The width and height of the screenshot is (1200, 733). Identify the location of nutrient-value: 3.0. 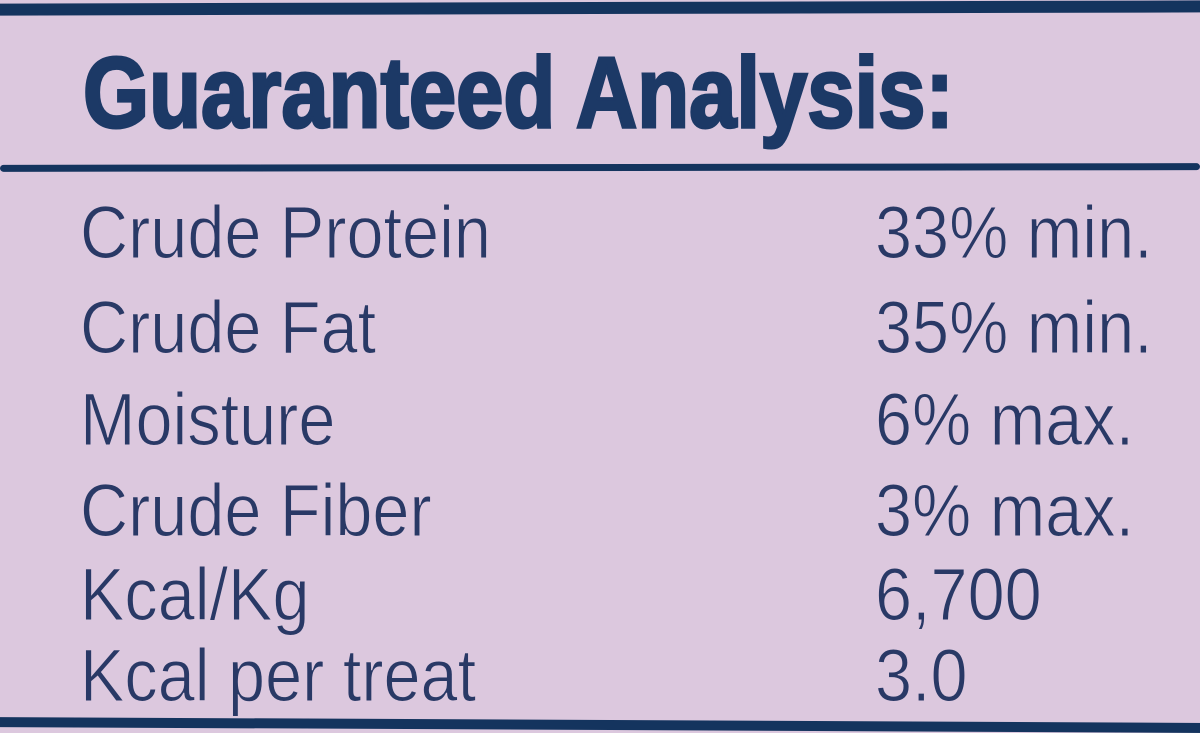
(922, 675).